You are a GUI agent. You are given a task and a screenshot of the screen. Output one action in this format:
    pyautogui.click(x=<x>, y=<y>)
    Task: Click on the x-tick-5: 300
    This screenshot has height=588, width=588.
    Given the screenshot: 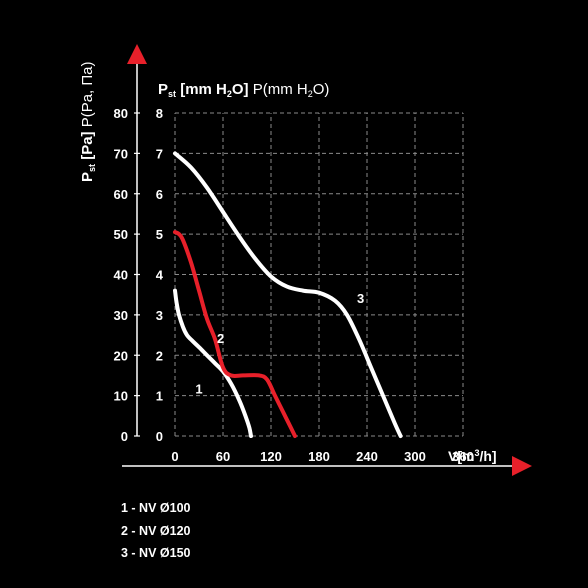 What is the action you would take?
    pyautogui.click(x=415, y=456)
    